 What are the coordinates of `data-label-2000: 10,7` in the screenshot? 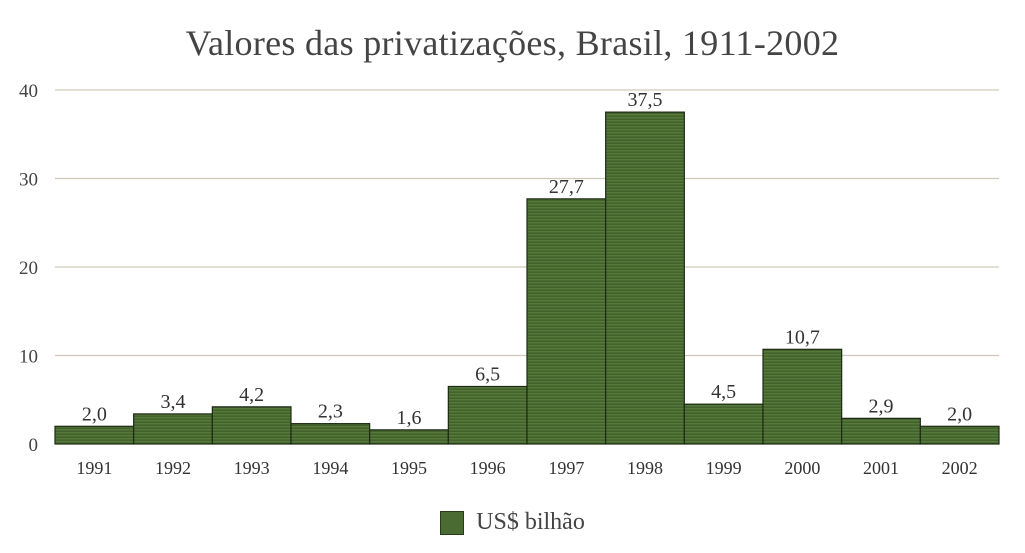 It's located at (802, 337).